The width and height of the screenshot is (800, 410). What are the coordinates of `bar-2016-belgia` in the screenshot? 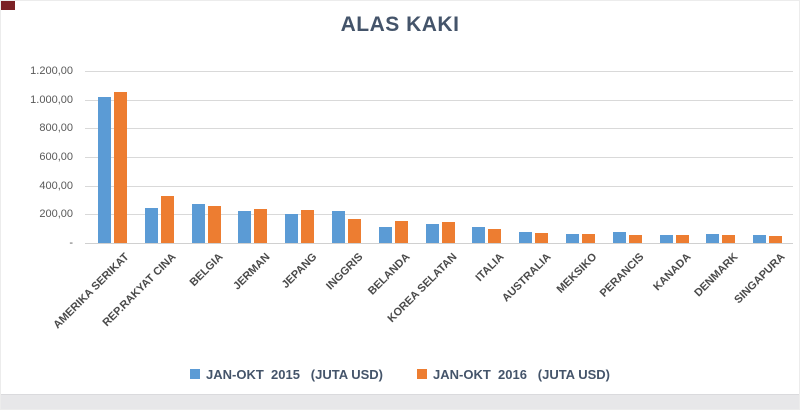 It's located at (214, 224).